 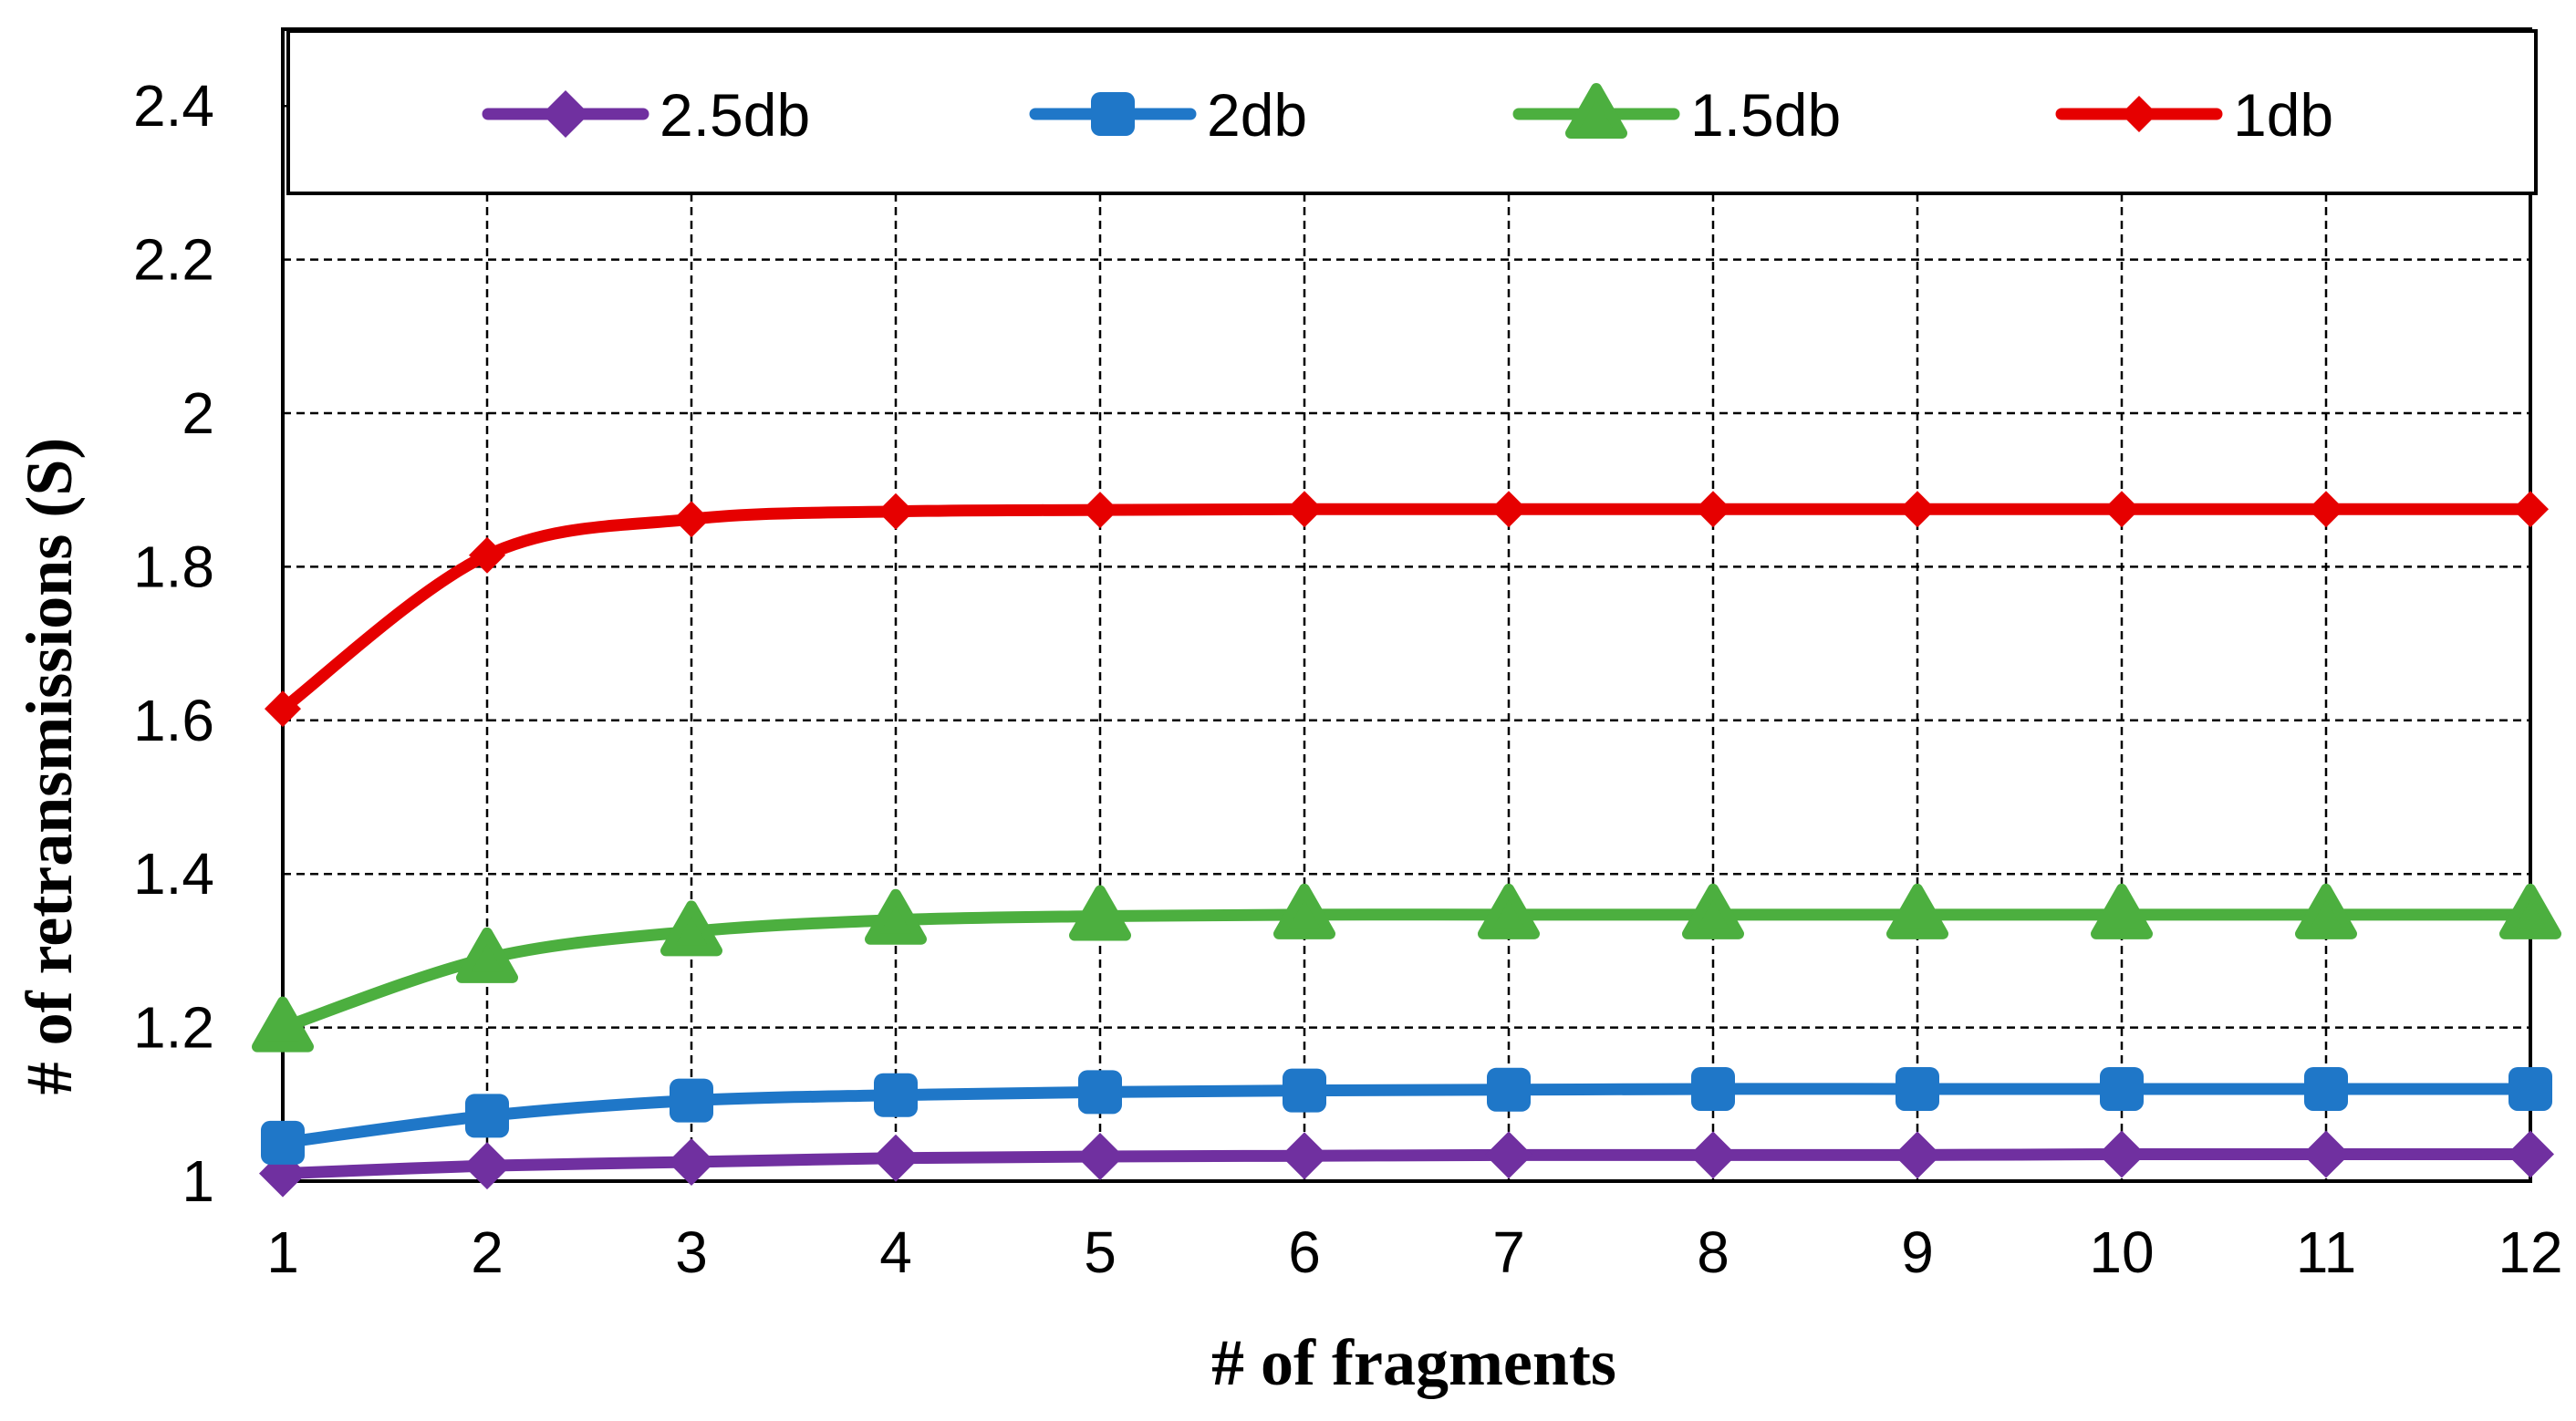 What do you see at coordinates (173, 106) in the screenshot?
I see `y-tick-label: 2.4` at bounding box center [173, 106].